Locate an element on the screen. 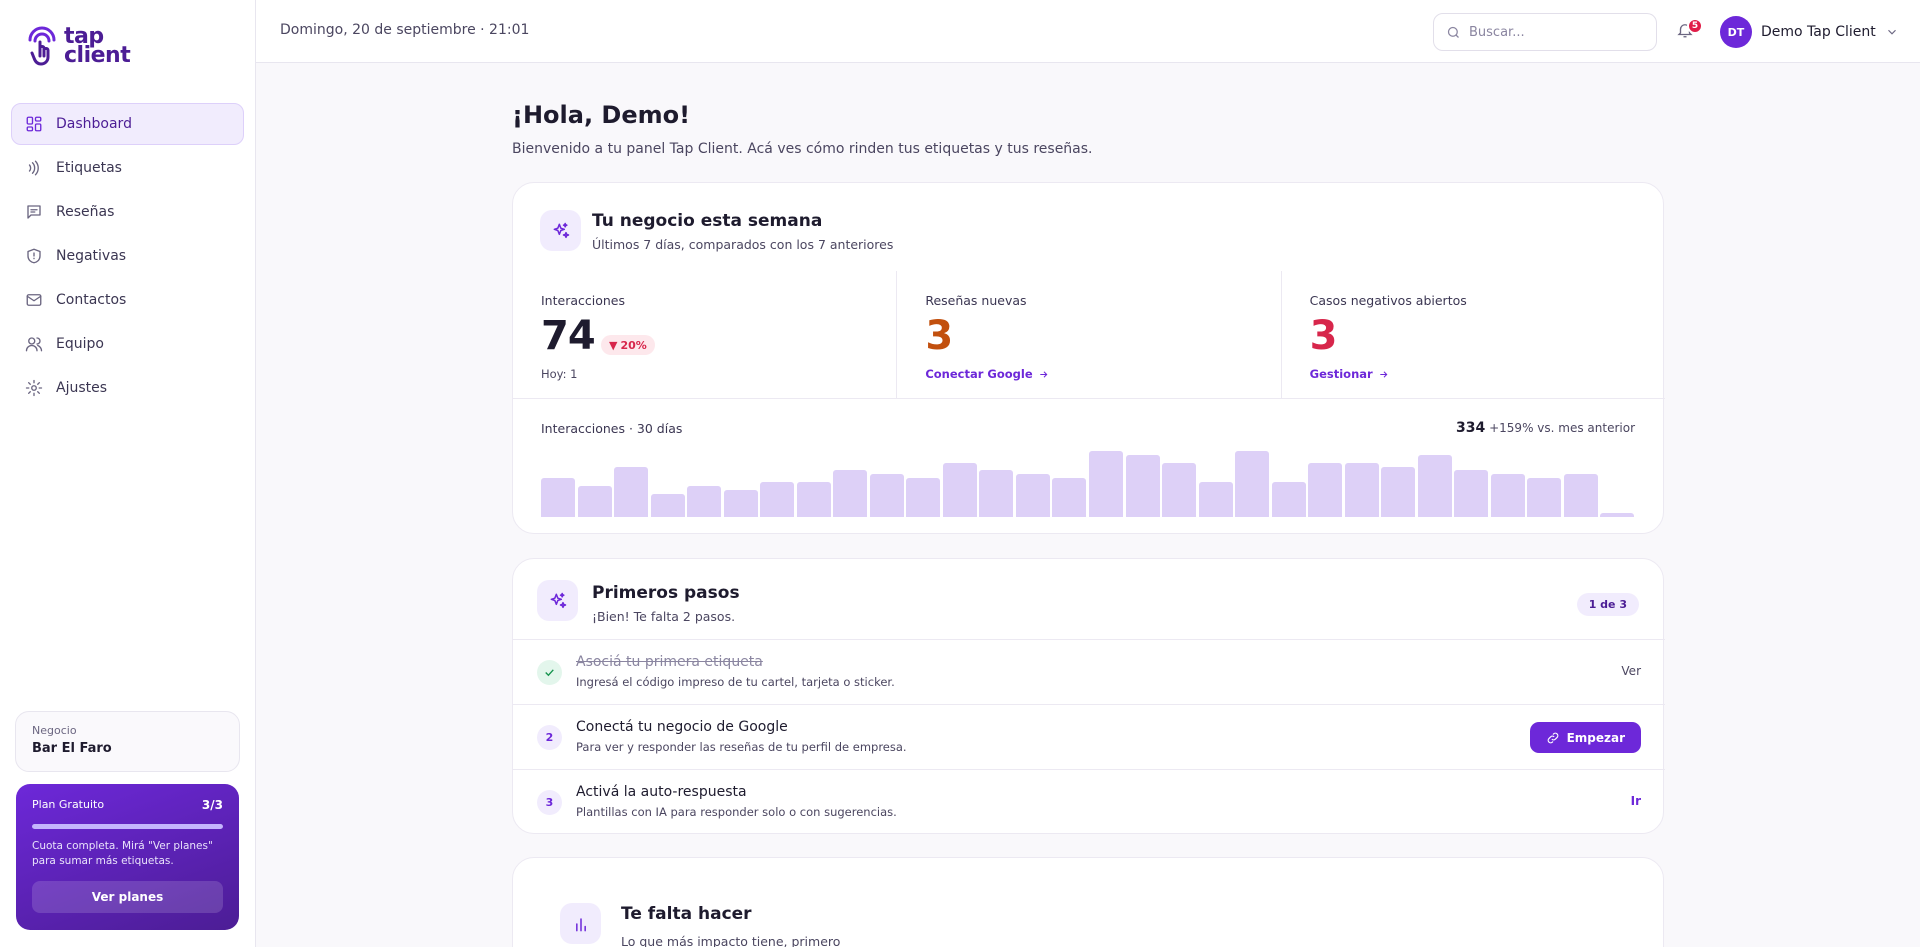 The image size is (1920, 947). plan-usage-bar is located at coordinates (127, 826).